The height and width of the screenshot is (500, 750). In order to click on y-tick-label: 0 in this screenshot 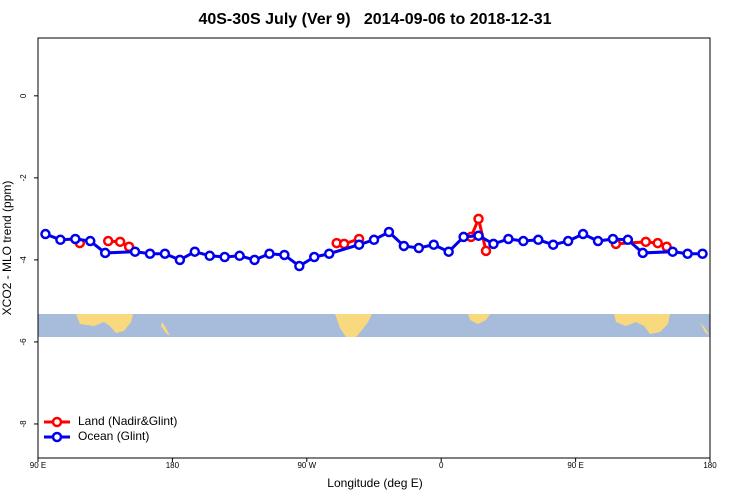, I will do `click(23, 95)`.